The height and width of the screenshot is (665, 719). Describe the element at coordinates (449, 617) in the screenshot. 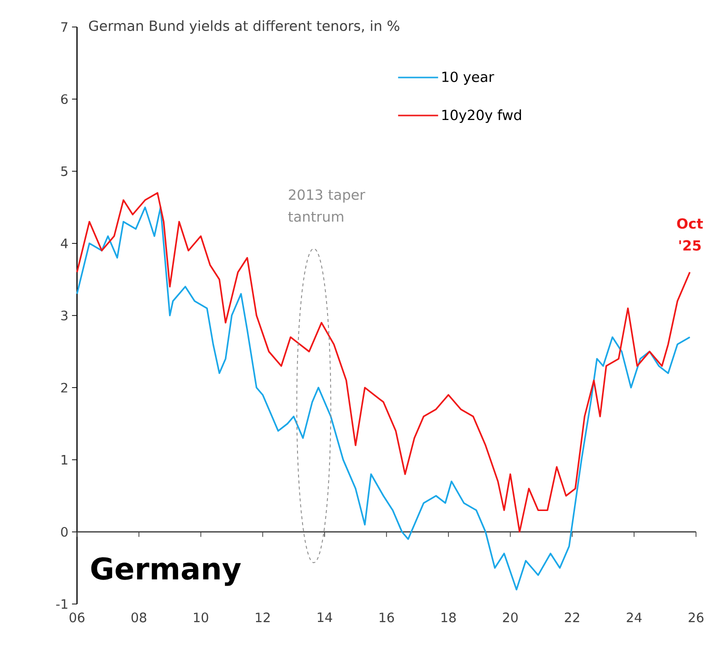

I see `x-tick-label: 18` at that location.